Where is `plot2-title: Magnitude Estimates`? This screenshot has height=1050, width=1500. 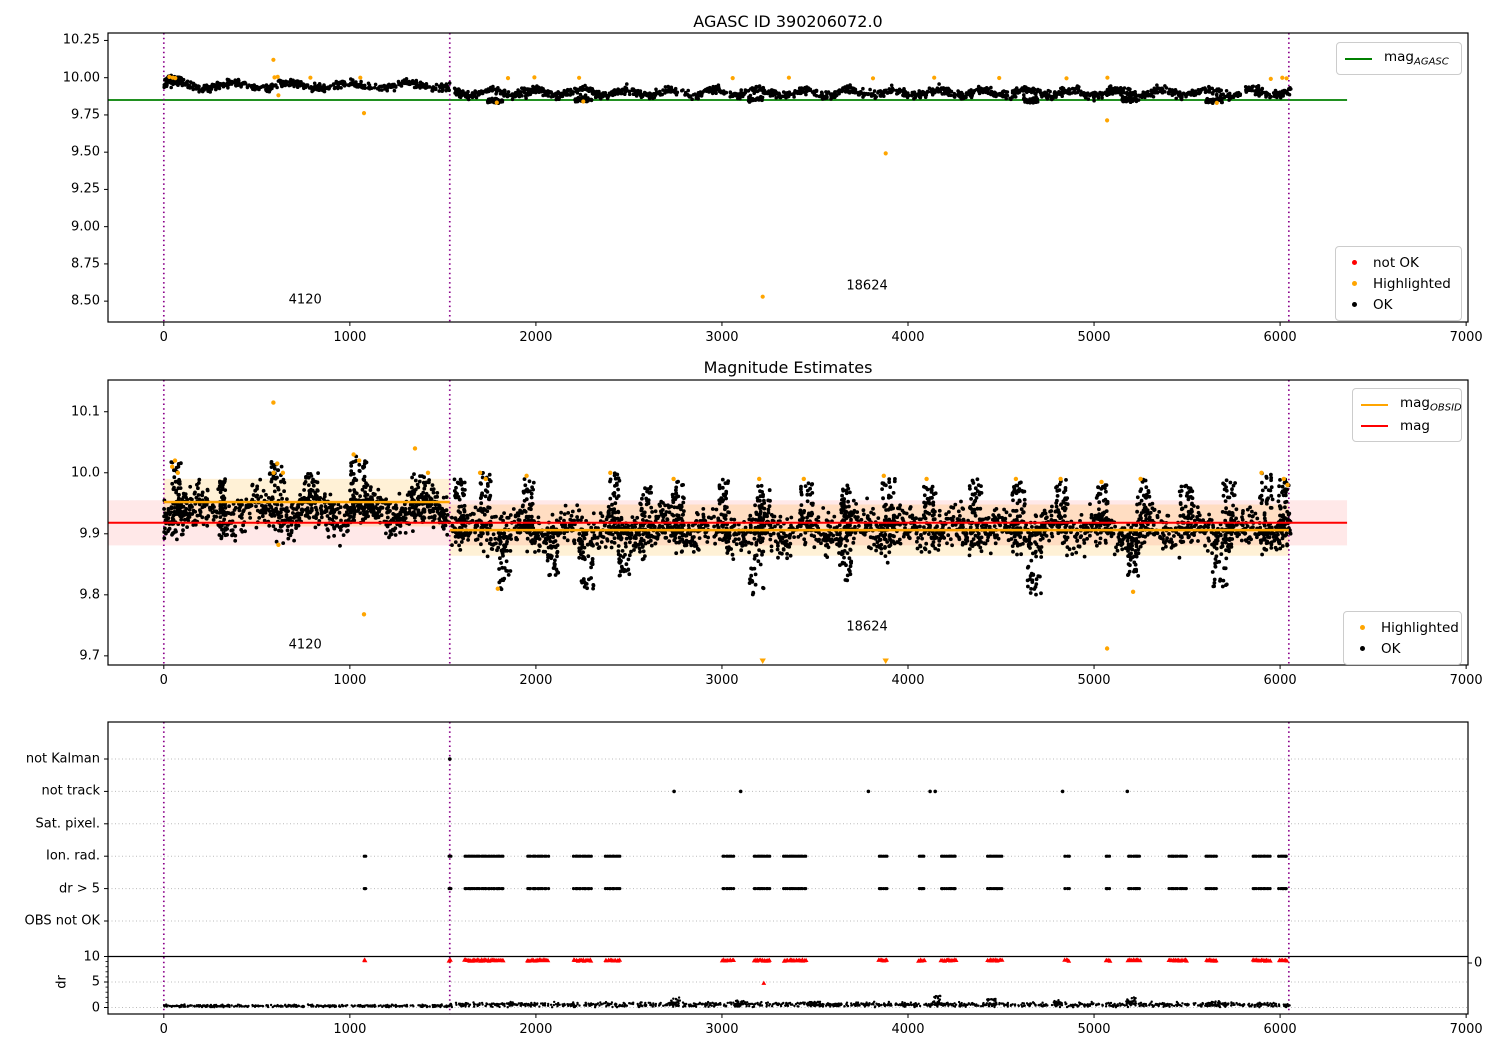 plot2-title: Magnitude Estimates is located at coordinates (788, 367).